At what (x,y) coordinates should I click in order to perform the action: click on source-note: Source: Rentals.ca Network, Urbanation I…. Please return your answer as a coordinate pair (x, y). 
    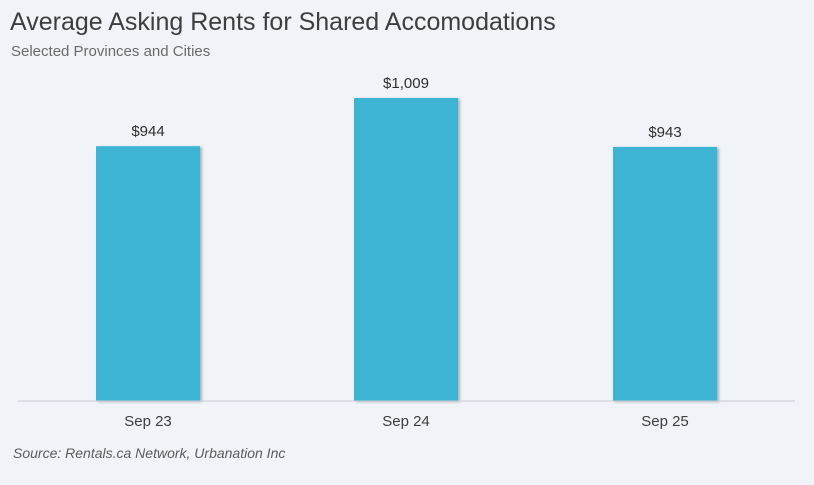
    Looking at the image, I should click on (149, 453).